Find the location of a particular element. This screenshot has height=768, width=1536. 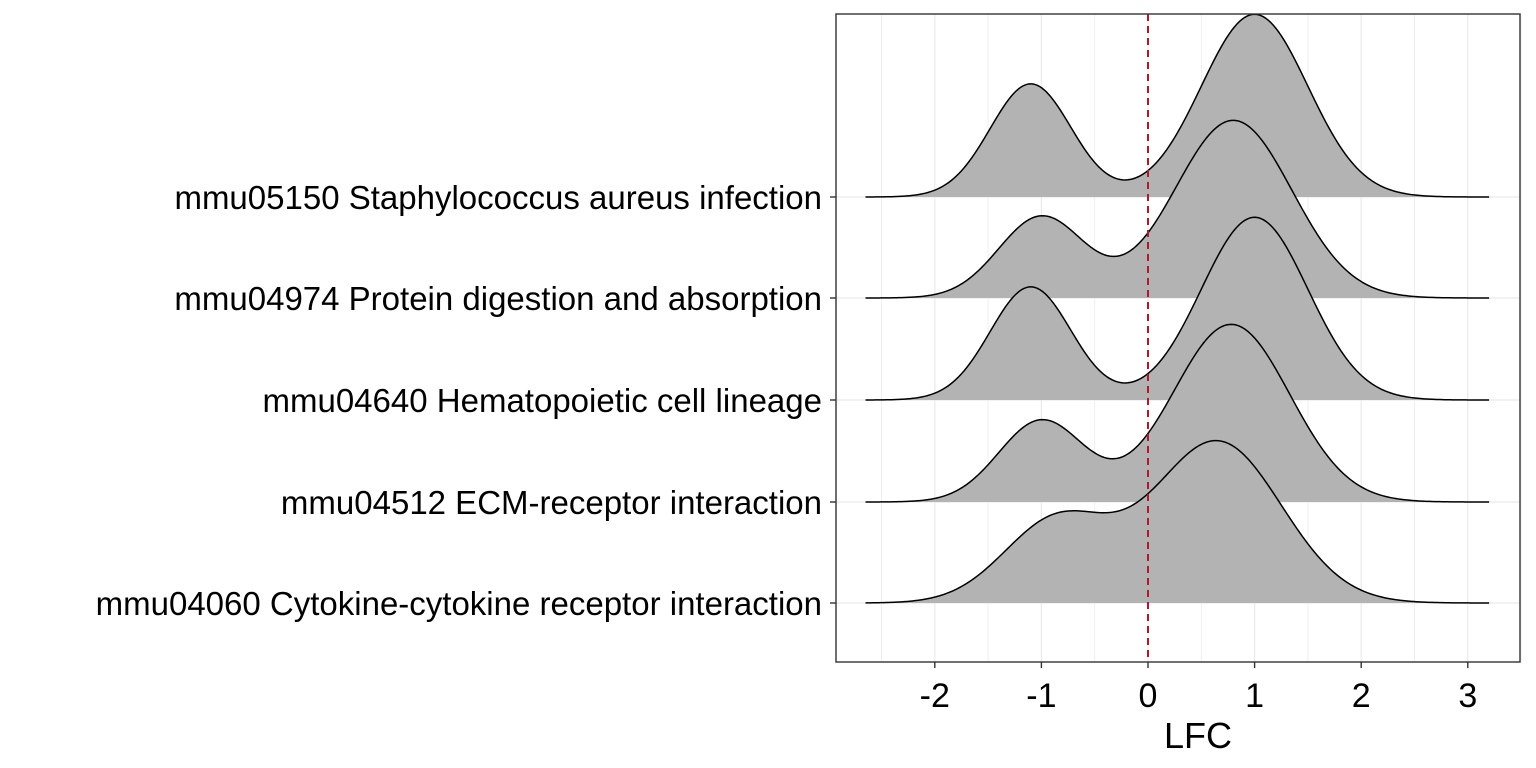

x-tick-label: 2 is located at coordinates (1361, 696).